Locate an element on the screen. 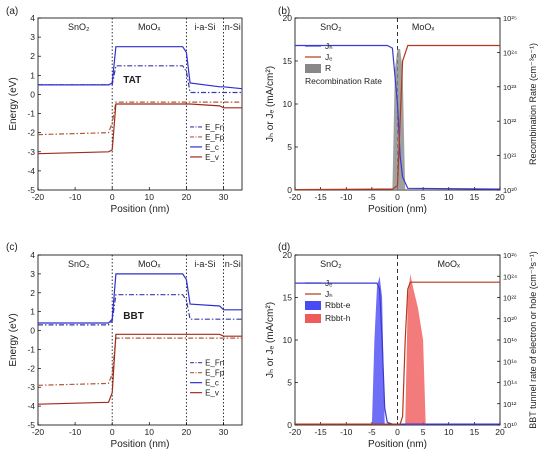 The height and width of the screenshot is (466, 550). legend-extra-label: Recombination Rate is located at coordinates (343, 81).